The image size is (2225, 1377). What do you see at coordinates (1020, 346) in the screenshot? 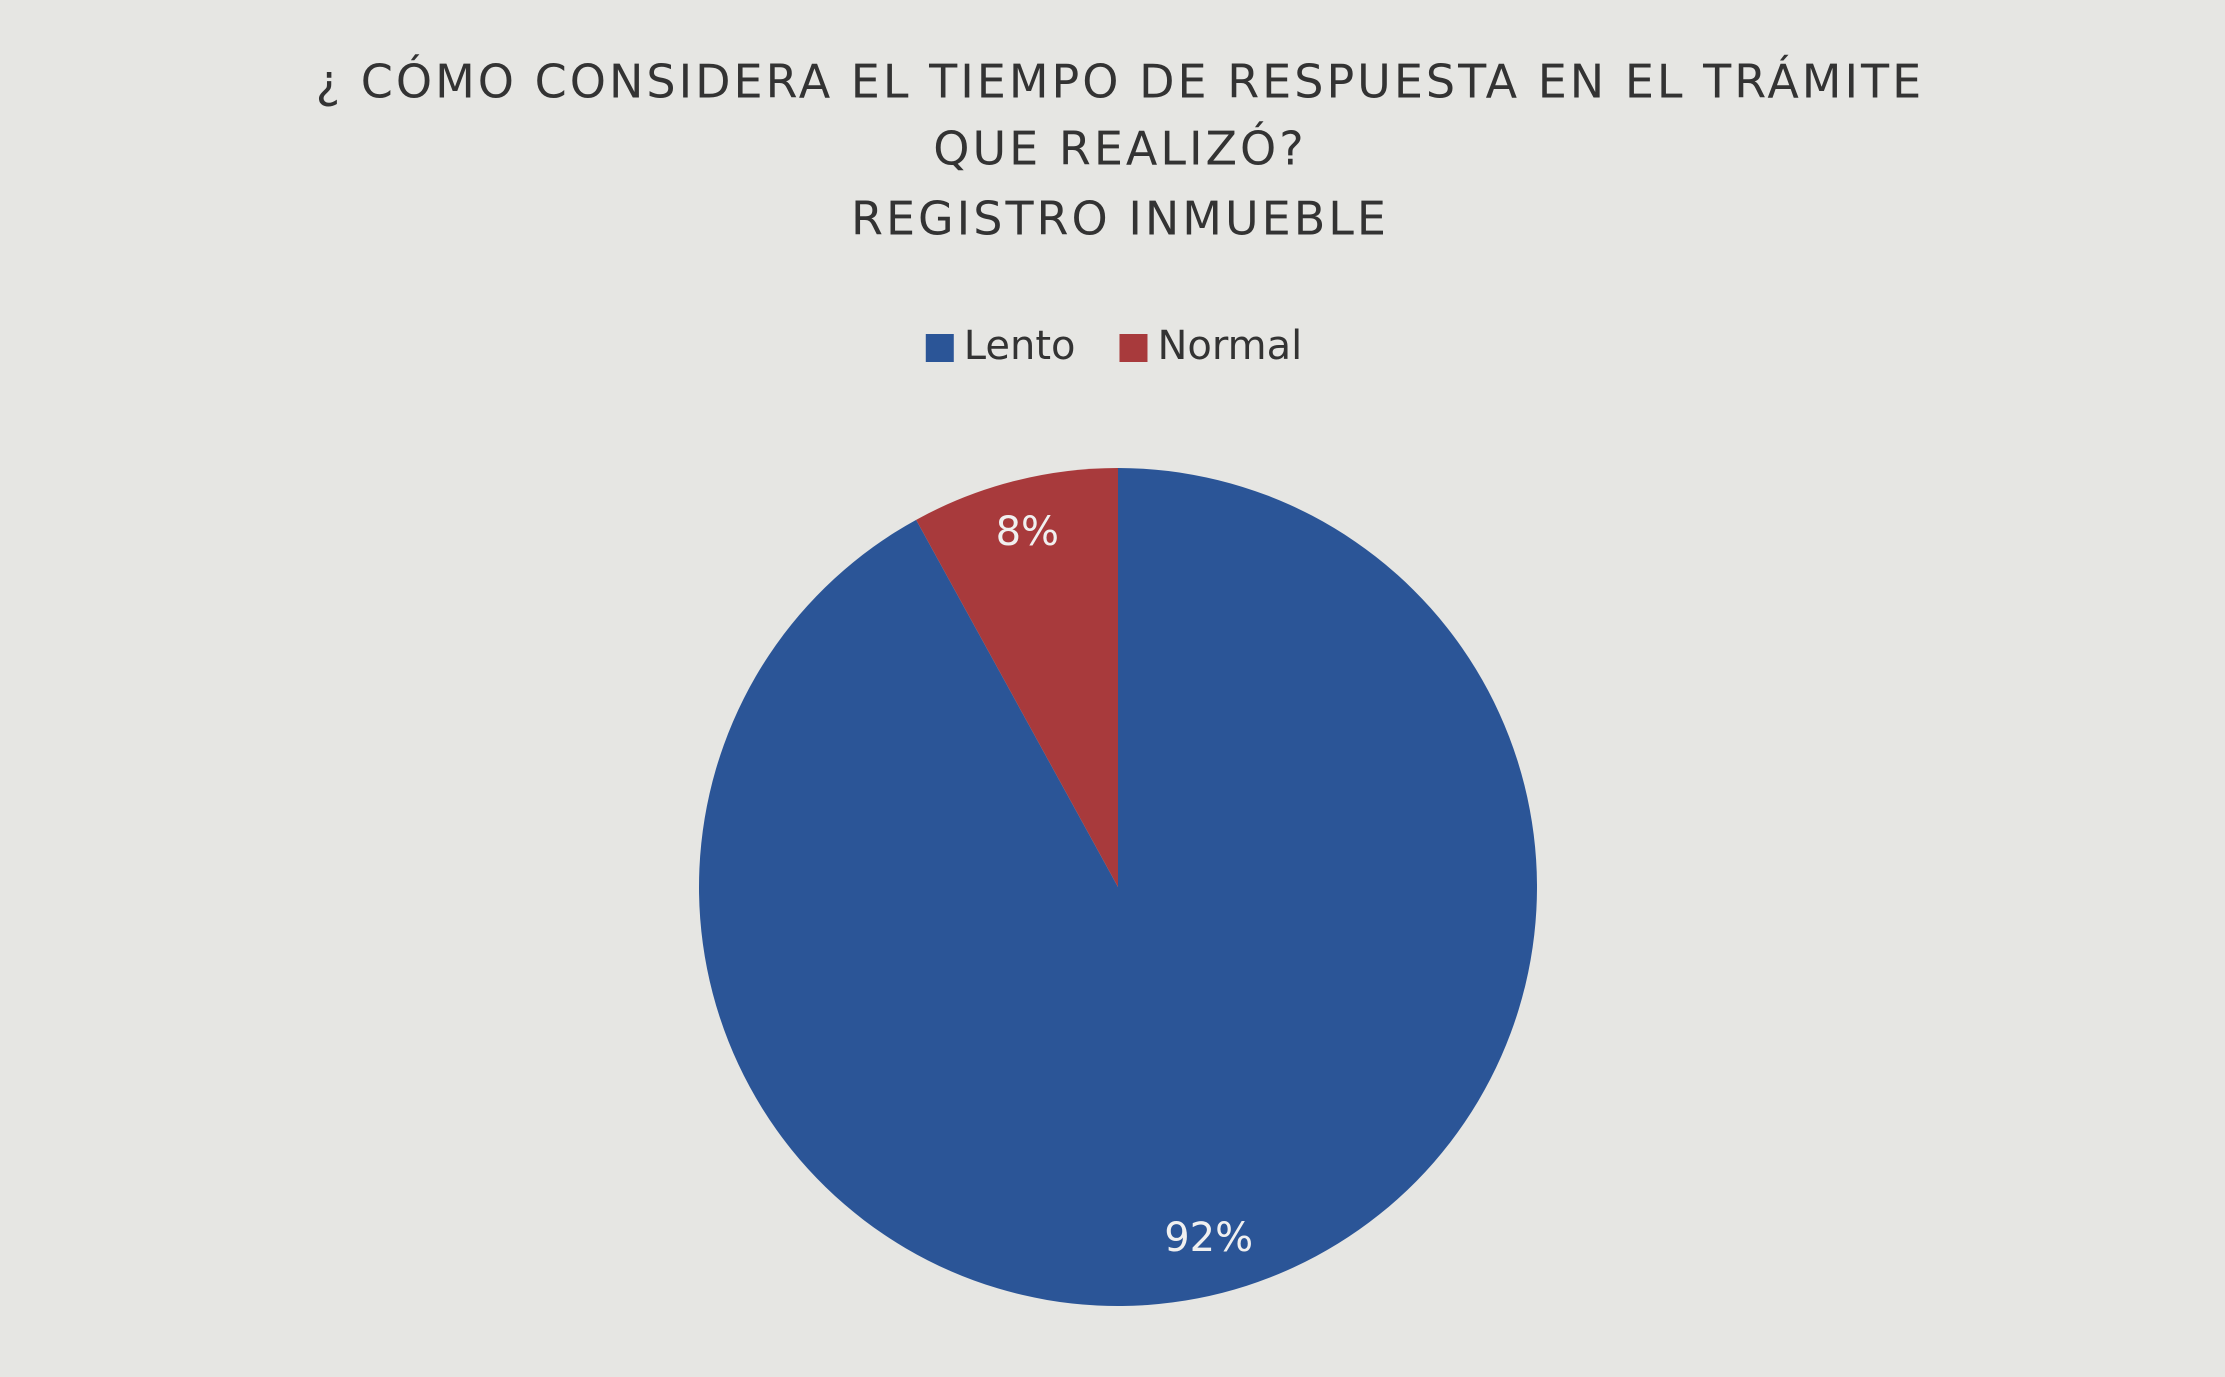
I see `legend-label: Lento` at bounding box center [1020, 346].